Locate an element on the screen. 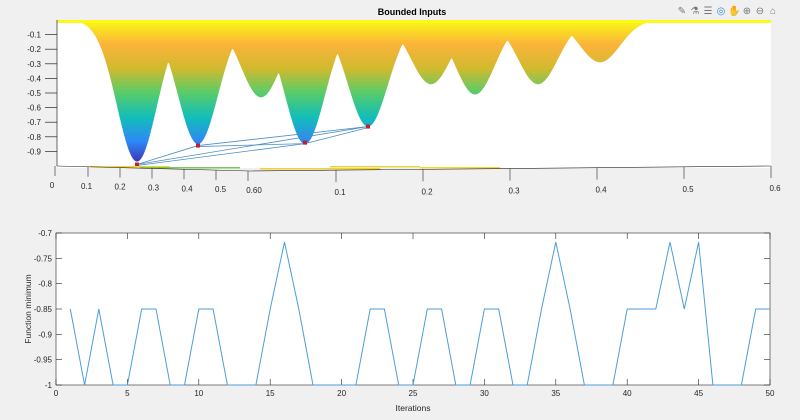 This screenshot has width=800, height=420. svg-text: 5 is located at coordinates (127, 393).